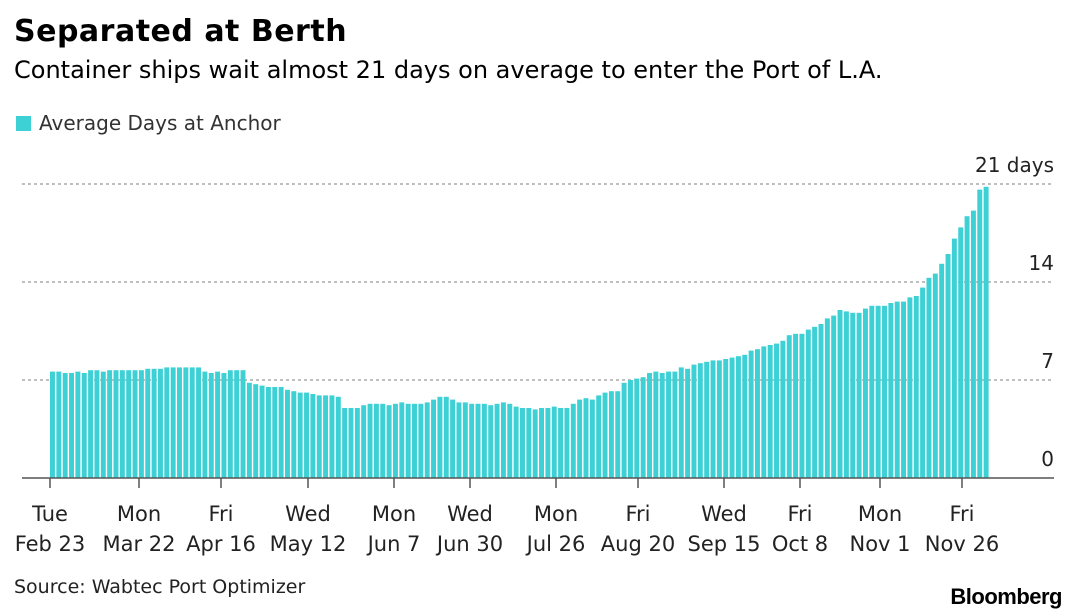 The height and width of the screenshot is (614, 1080). Describe the element at coordinates (1047, 459) in the screenshot. I see `y-tick-label: 0` at that location.